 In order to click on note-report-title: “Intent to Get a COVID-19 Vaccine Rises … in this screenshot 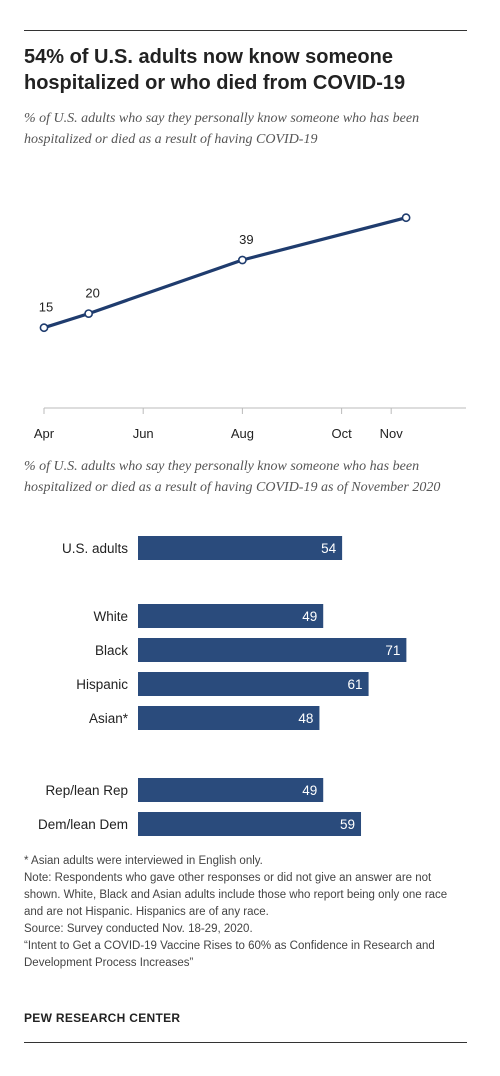, I will do `click(229, 954)`.